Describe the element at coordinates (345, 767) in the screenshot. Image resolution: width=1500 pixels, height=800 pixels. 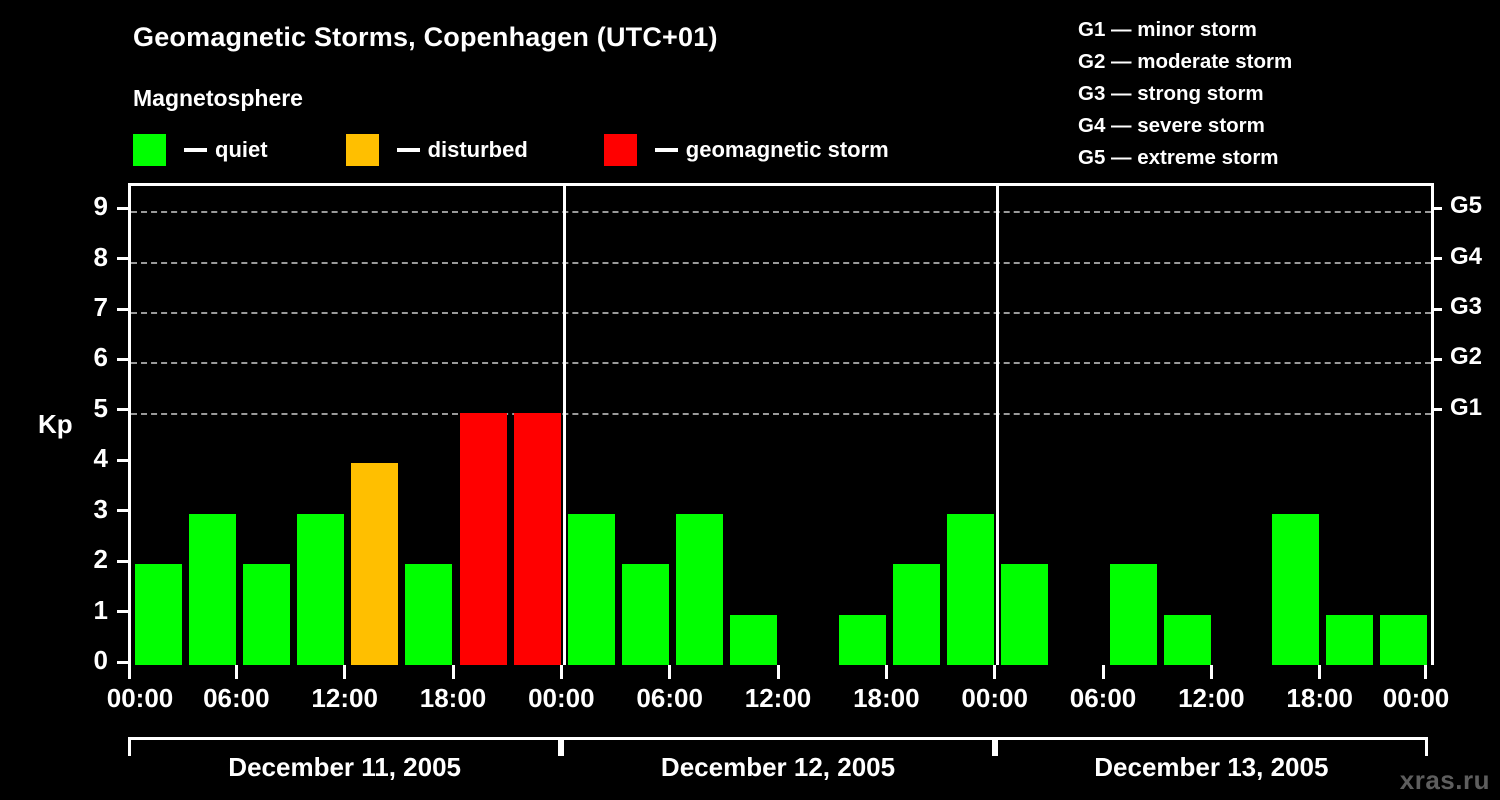
I see `date-label: December 11, 2005` at that location.